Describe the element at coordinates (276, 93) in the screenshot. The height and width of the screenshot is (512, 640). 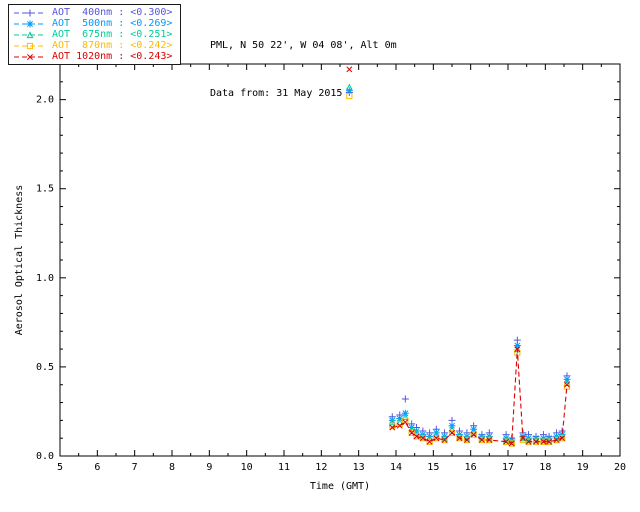
I see `data-date: Data from: 31 May 2015` at that location.